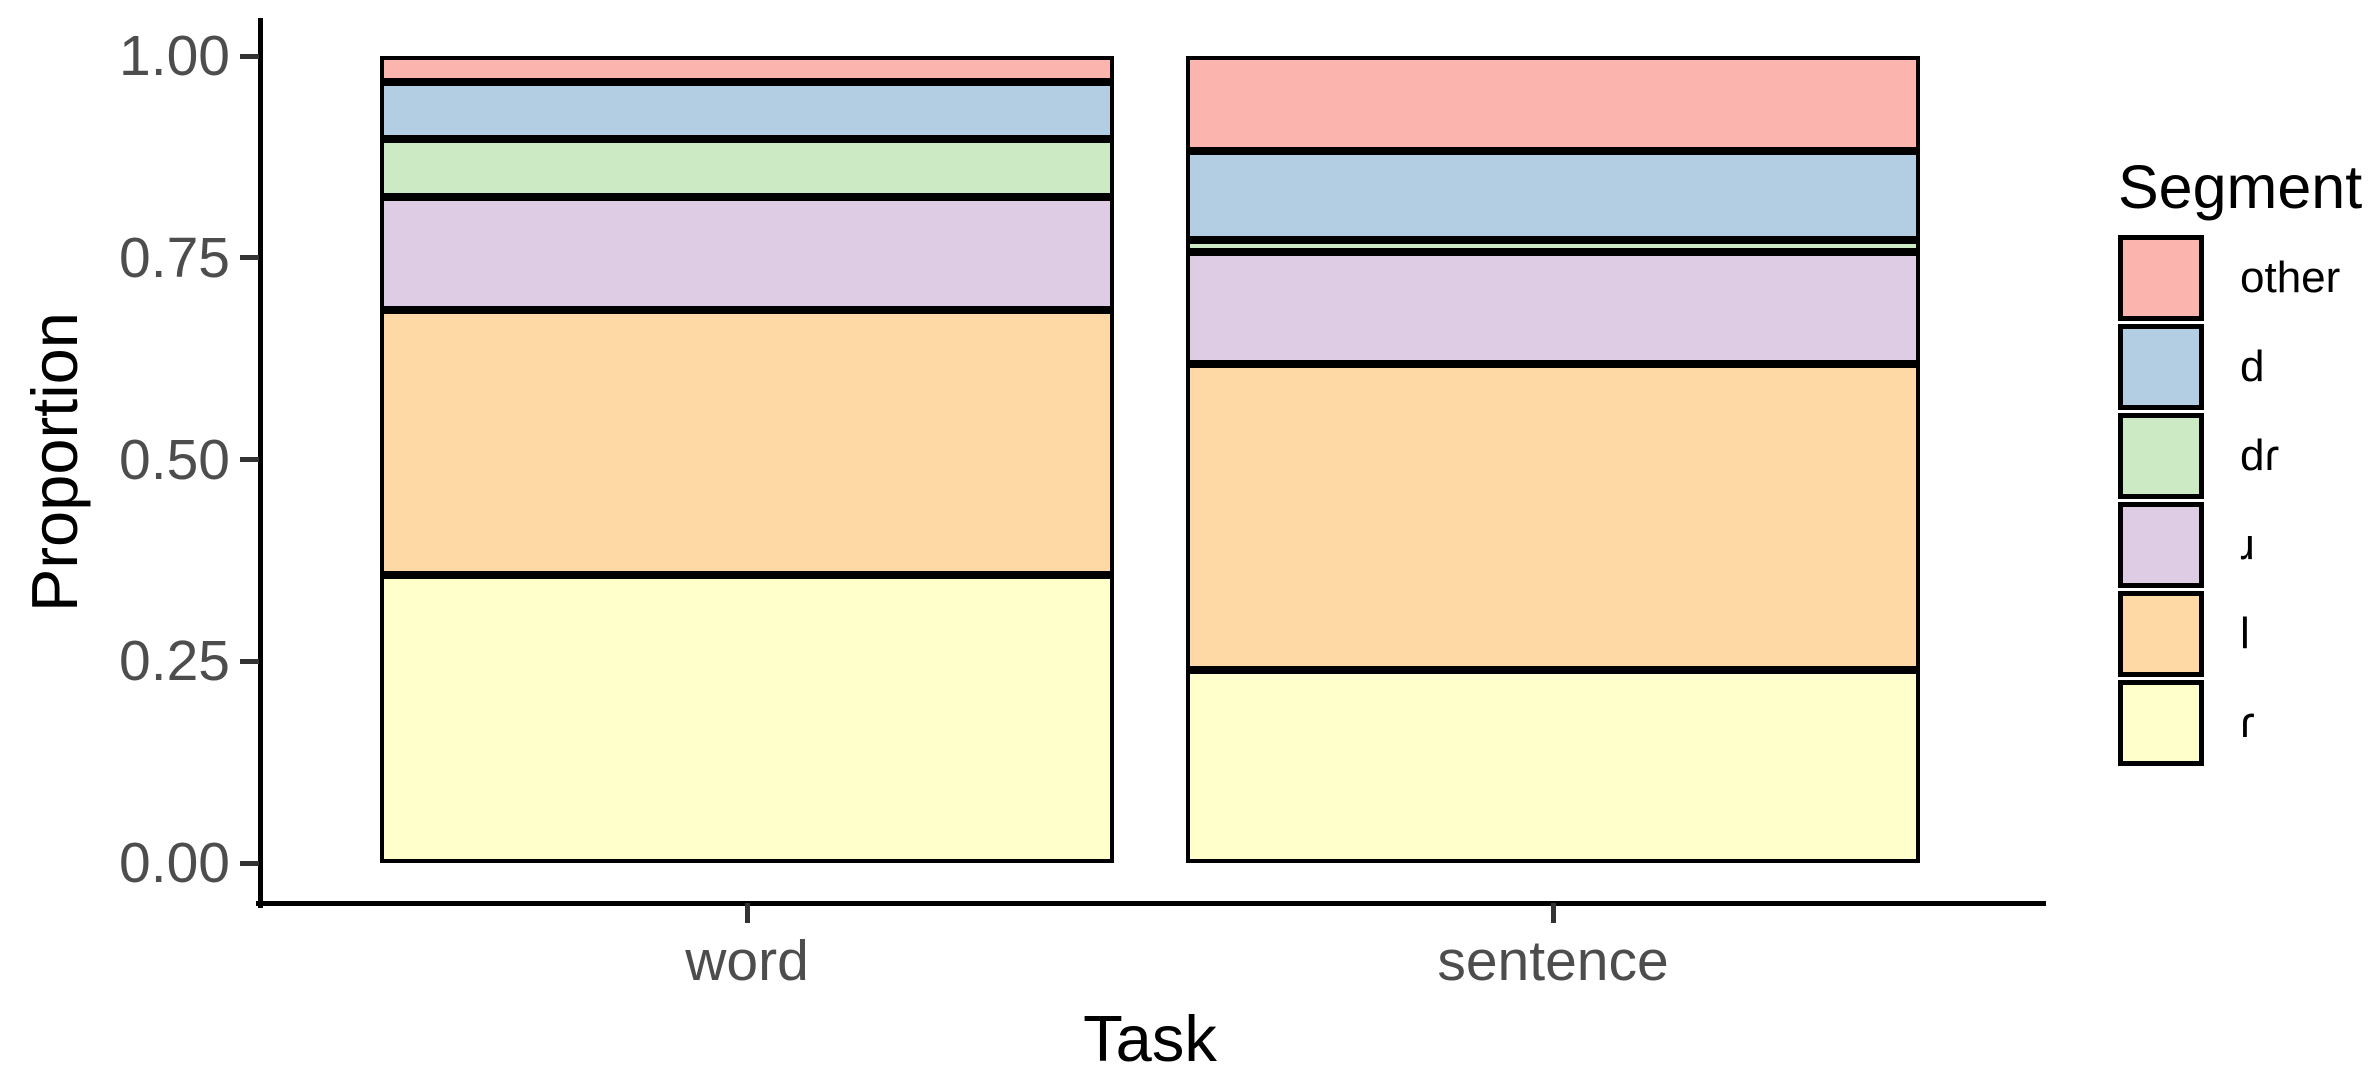  I want to click on y-tick-label: 0.50, so click(174, 459).